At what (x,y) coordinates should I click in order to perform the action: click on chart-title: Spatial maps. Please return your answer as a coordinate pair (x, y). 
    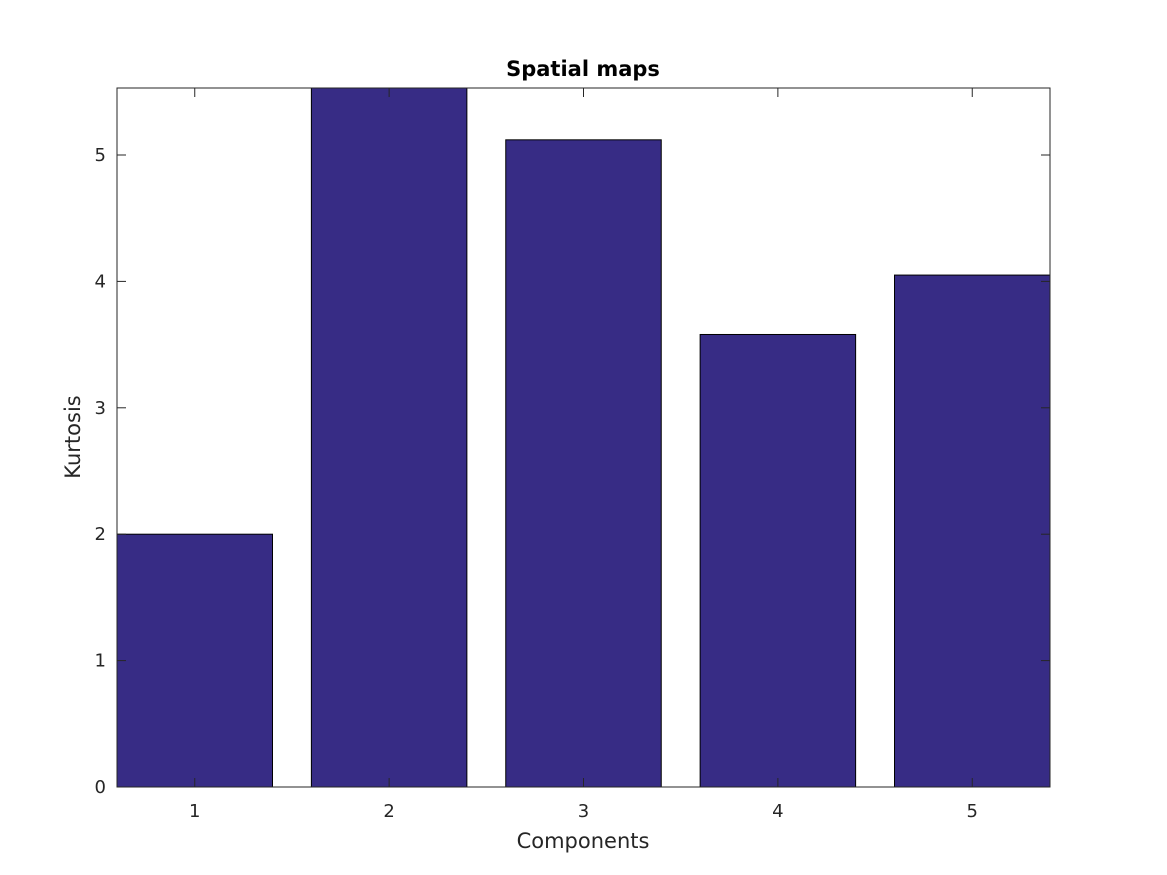
    Looking at the image, I should click on (583, 69).